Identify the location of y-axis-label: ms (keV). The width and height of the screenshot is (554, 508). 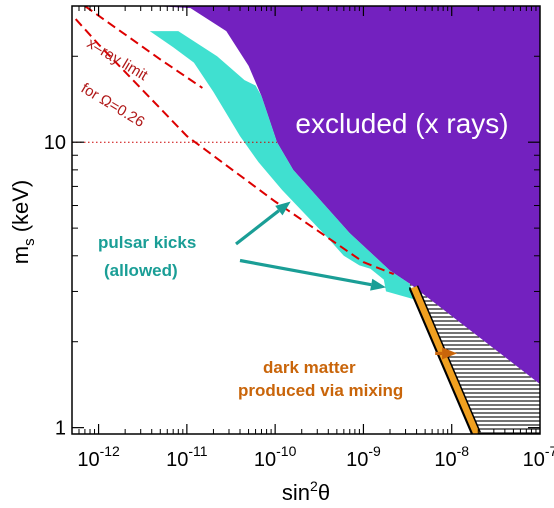
(23, 222).